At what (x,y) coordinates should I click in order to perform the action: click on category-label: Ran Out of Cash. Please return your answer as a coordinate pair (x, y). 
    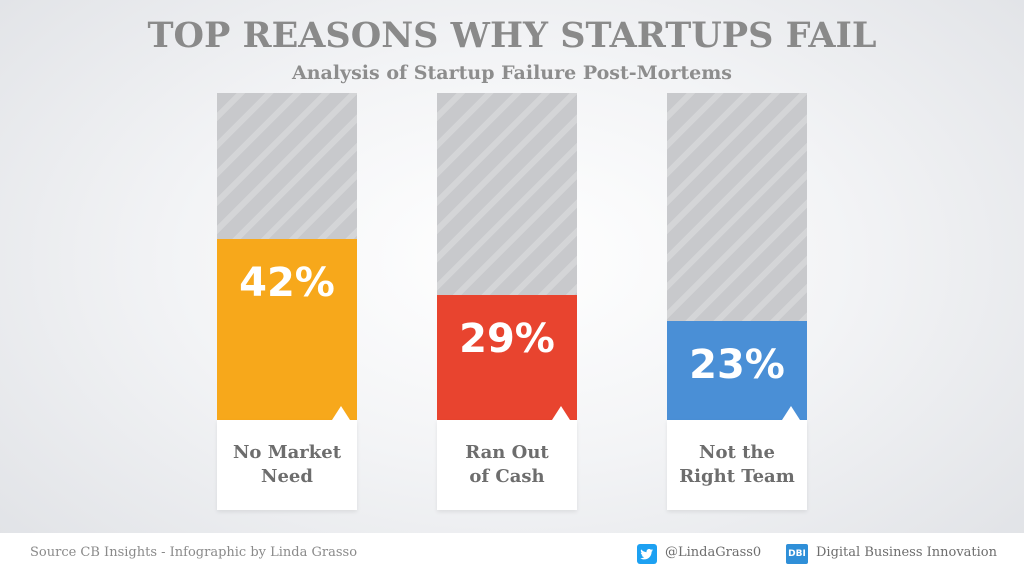
    Looking at the image, I should click on (507, 464).